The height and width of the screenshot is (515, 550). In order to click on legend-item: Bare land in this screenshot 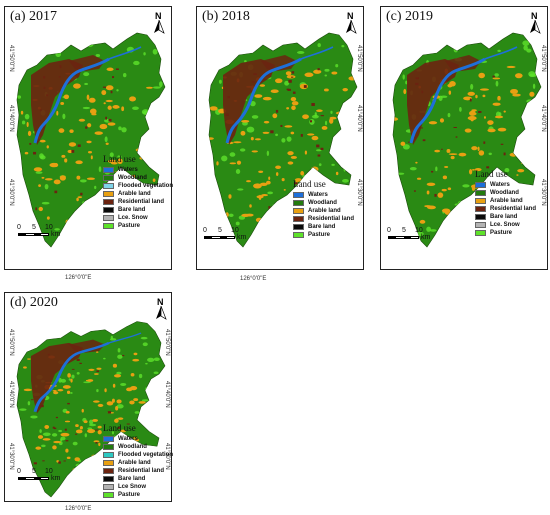, I will do `click(323, 227)`.